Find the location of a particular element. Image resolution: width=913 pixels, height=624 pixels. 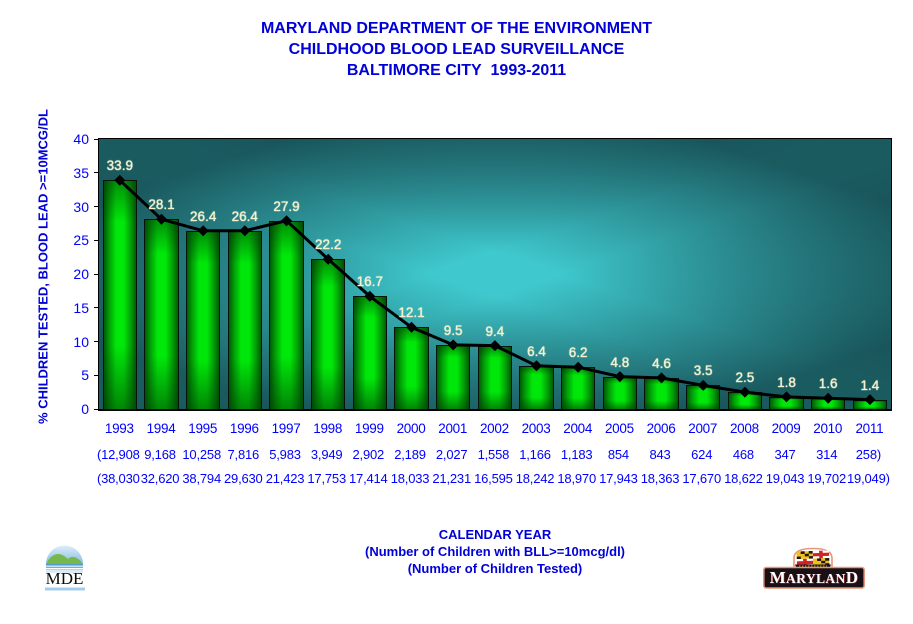

svg-text: MARYLAND is located at coordinates (814, 577).